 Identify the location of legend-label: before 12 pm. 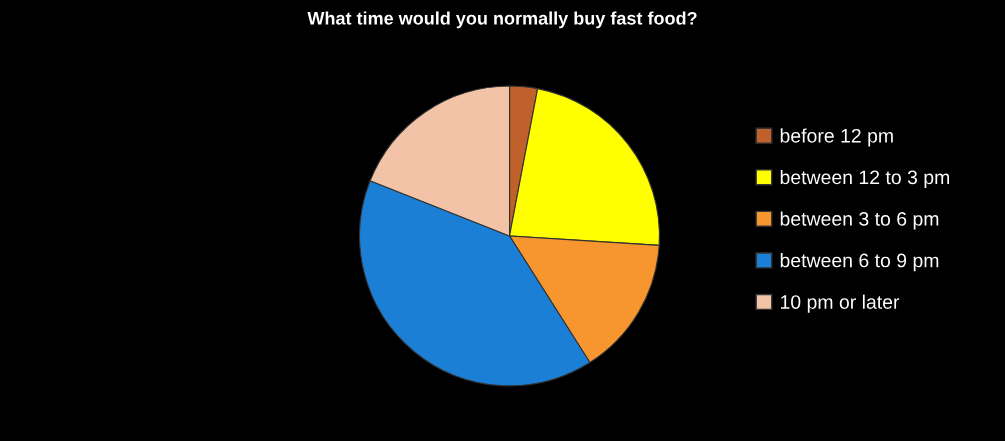
(836, 137).